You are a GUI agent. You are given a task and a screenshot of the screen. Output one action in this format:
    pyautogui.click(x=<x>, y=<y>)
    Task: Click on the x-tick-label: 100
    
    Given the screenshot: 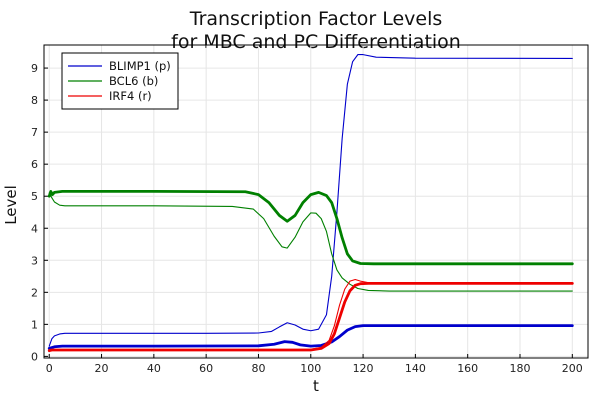 What is the action you would take?
    pyautogui.click(x=310, y=368)
    